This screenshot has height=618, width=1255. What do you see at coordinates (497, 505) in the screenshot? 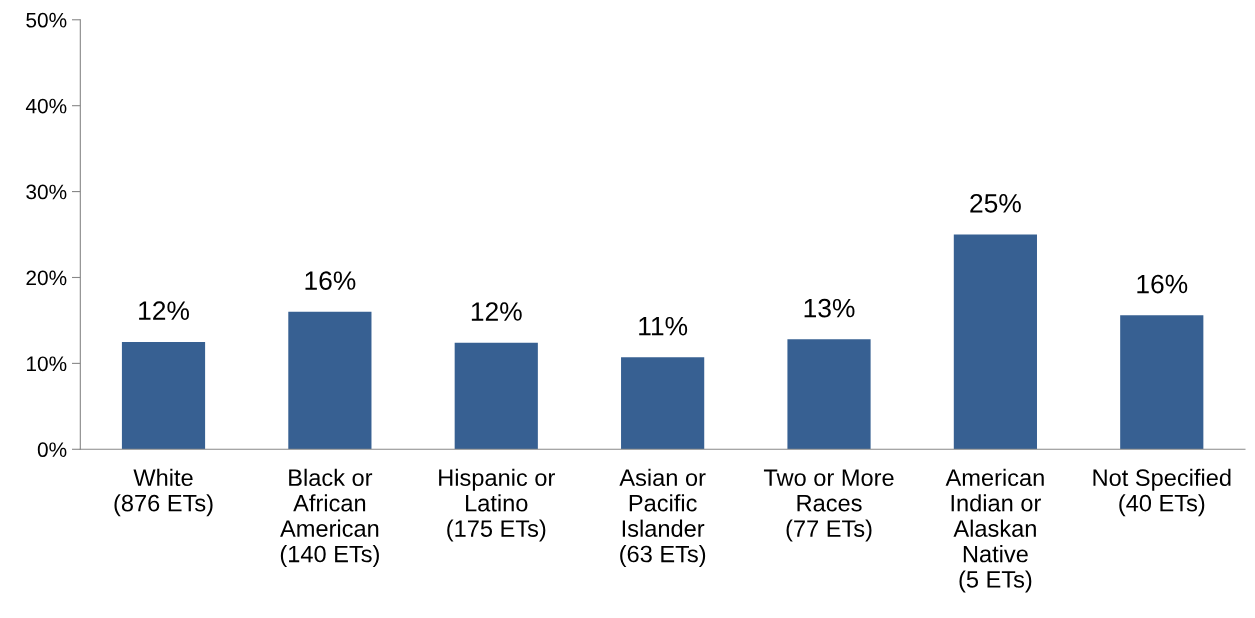
I see `x-tick-label: Hispanic or Latino (175 ETs)` at bounding box center [497, 505].